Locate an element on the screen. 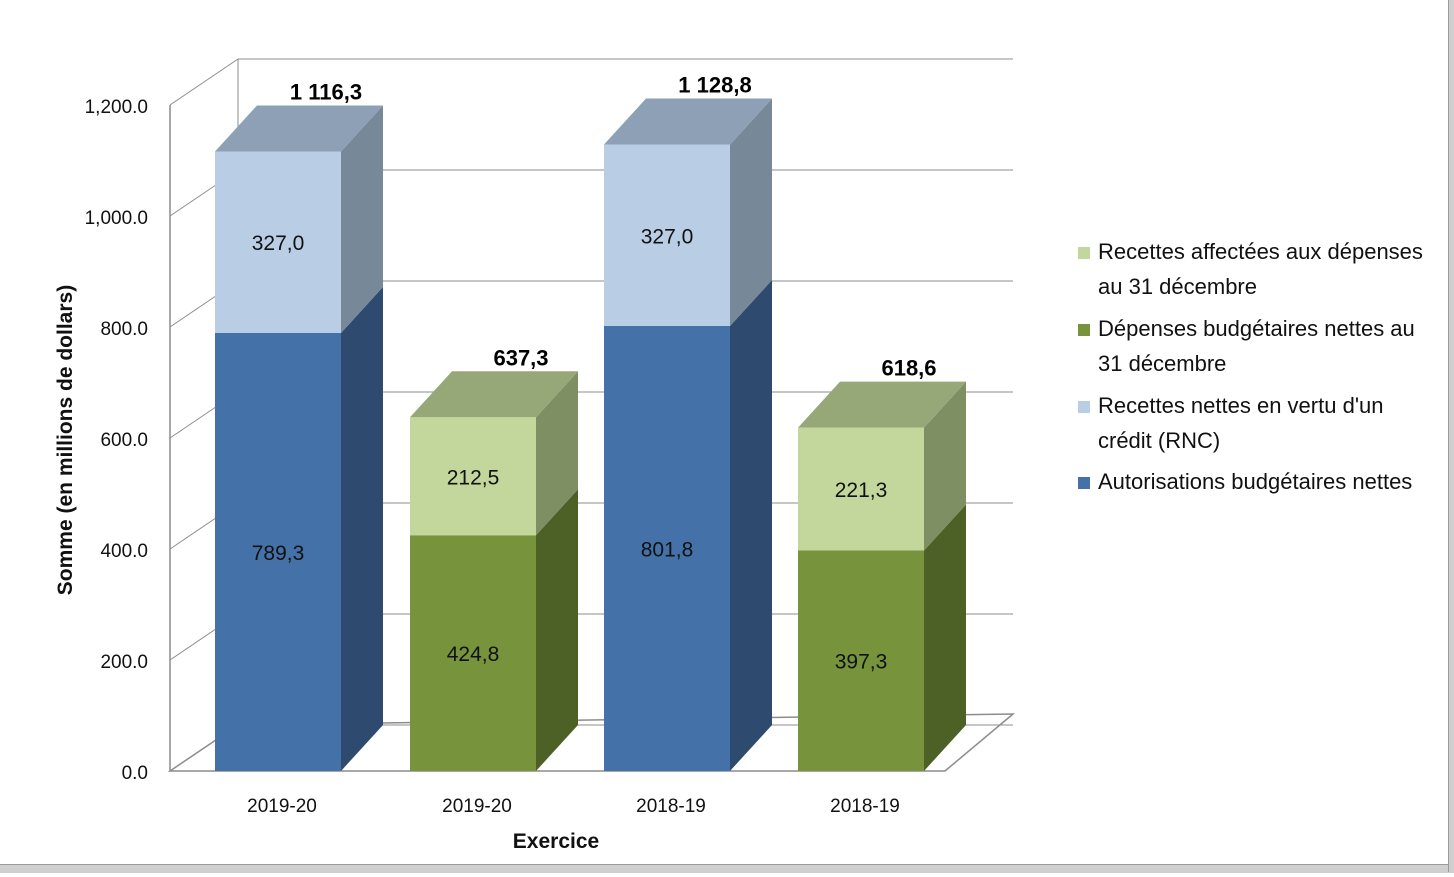  x-axis-title: Exercice is located at coordinates (556, 841).